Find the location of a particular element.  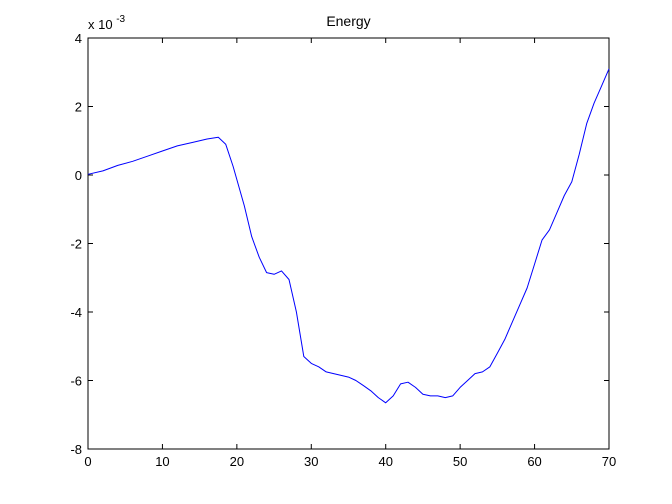

y-tick-label: 4 is located at coordinates (78, 38).